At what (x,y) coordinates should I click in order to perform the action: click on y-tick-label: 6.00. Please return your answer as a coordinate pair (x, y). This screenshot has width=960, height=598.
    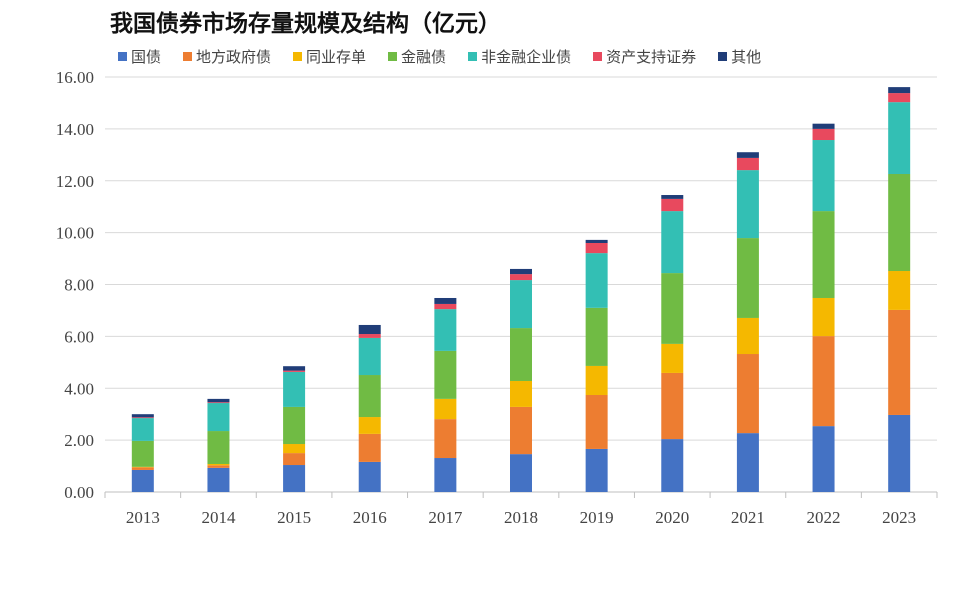
    Looking at the image, I should click on (79, 336).